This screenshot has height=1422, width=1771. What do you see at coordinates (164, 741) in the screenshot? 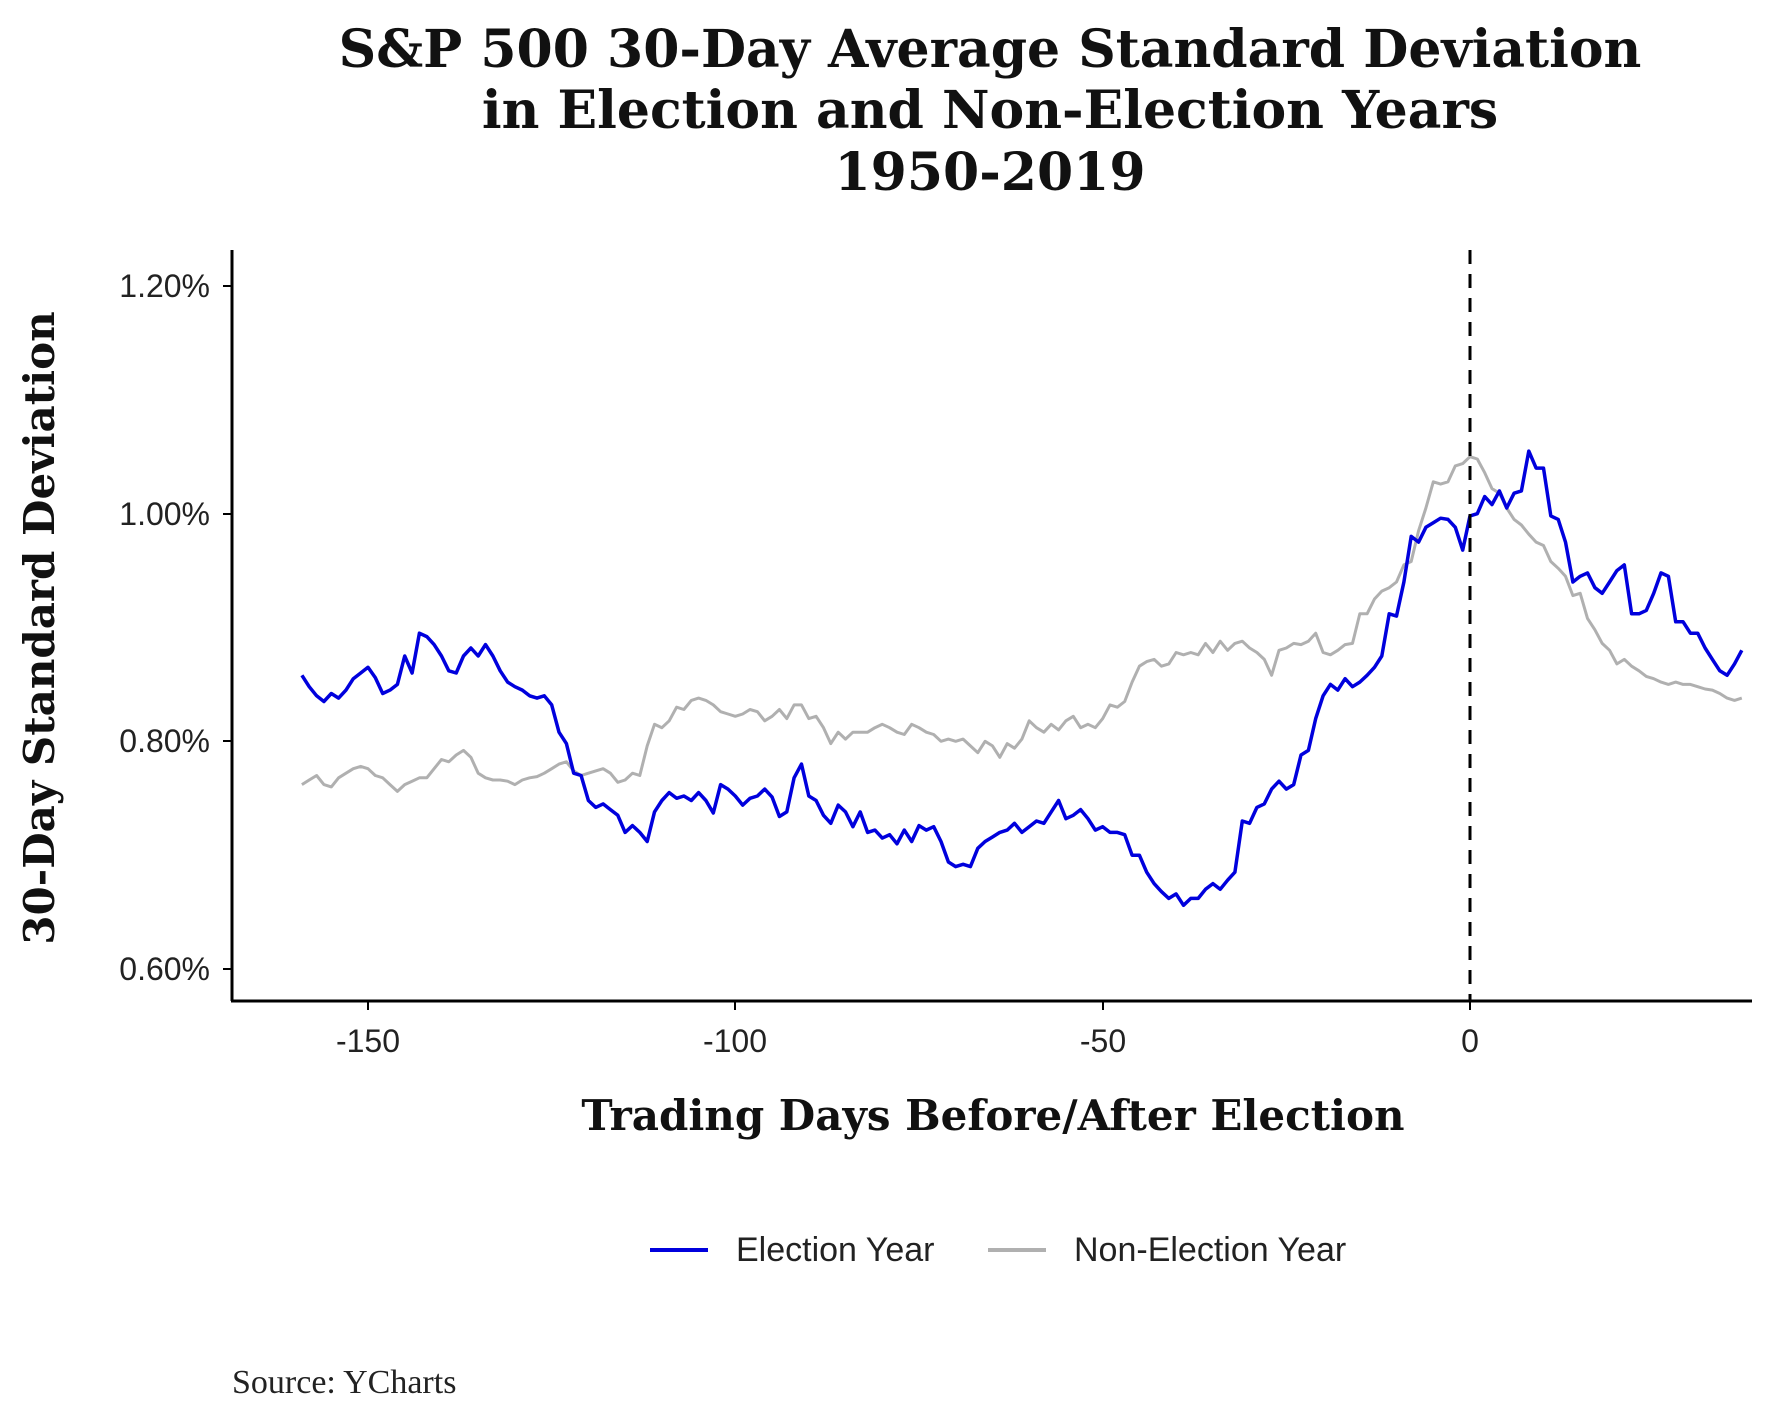
I see `y-tick-label: 0.80%` at bounding box center [164, 741].